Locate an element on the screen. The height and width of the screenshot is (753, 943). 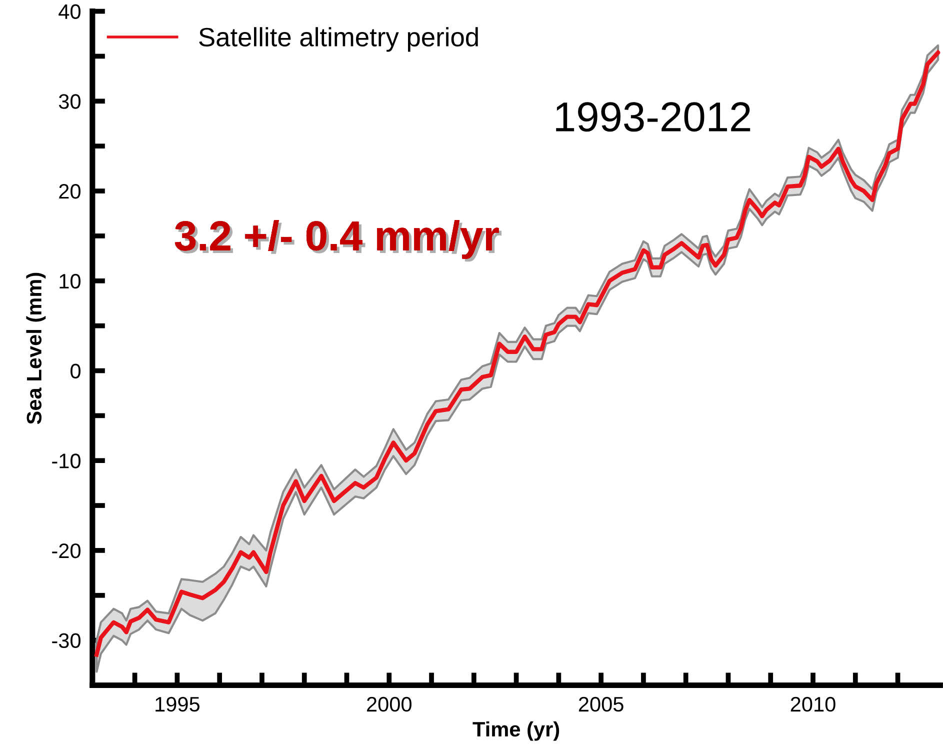
y-tick-label: 20 is located at coordinates (69, 191).